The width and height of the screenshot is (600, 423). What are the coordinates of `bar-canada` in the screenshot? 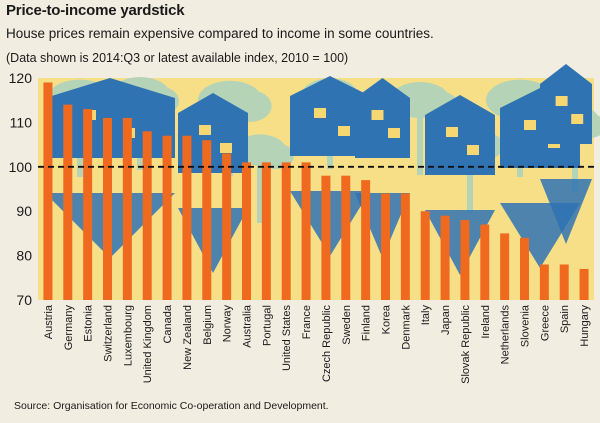 It's located at (167, 217).